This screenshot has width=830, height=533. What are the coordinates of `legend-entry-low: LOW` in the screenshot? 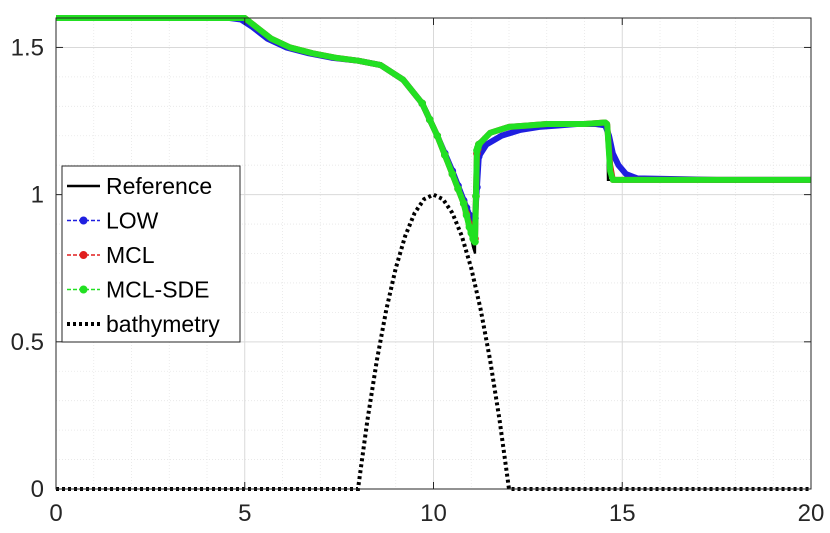 It's located at (113, 221).